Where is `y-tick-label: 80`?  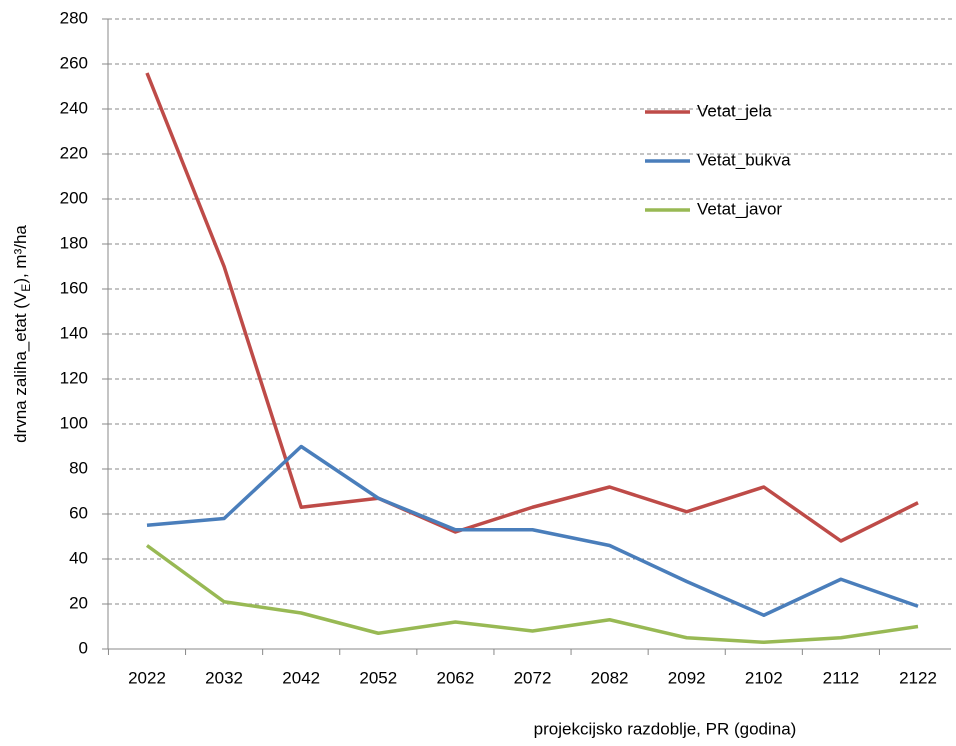 y-tick-label: 80 is located at coordinates (78, 467).